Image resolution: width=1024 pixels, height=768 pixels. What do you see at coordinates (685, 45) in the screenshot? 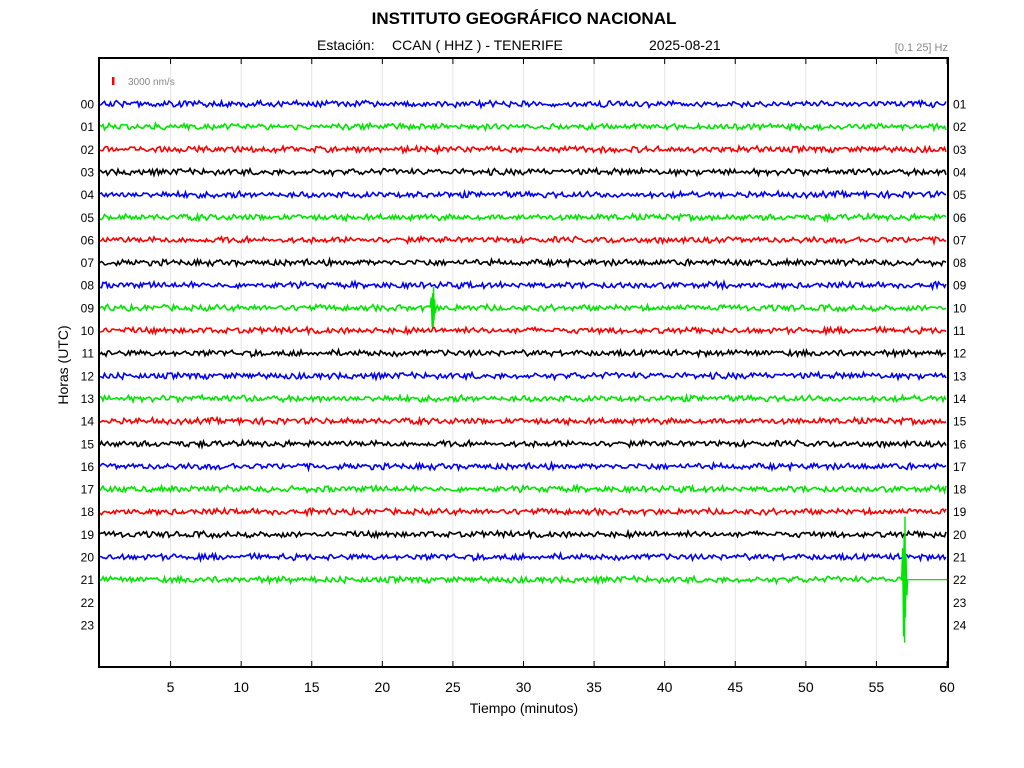
I see `date-label: 2025-08-21` at bounding box center [685, 45].